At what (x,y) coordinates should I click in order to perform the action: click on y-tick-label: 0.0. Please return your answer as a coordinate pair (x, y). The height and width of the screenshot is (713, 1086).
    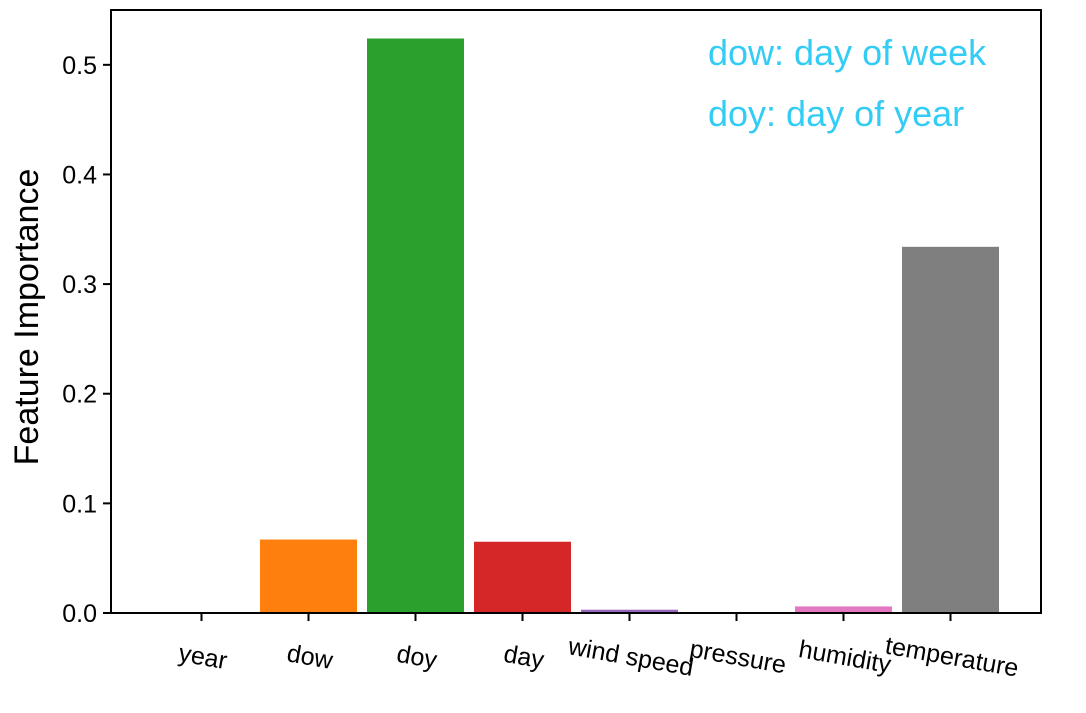
    Looking at the image, I should click on (79, 614).